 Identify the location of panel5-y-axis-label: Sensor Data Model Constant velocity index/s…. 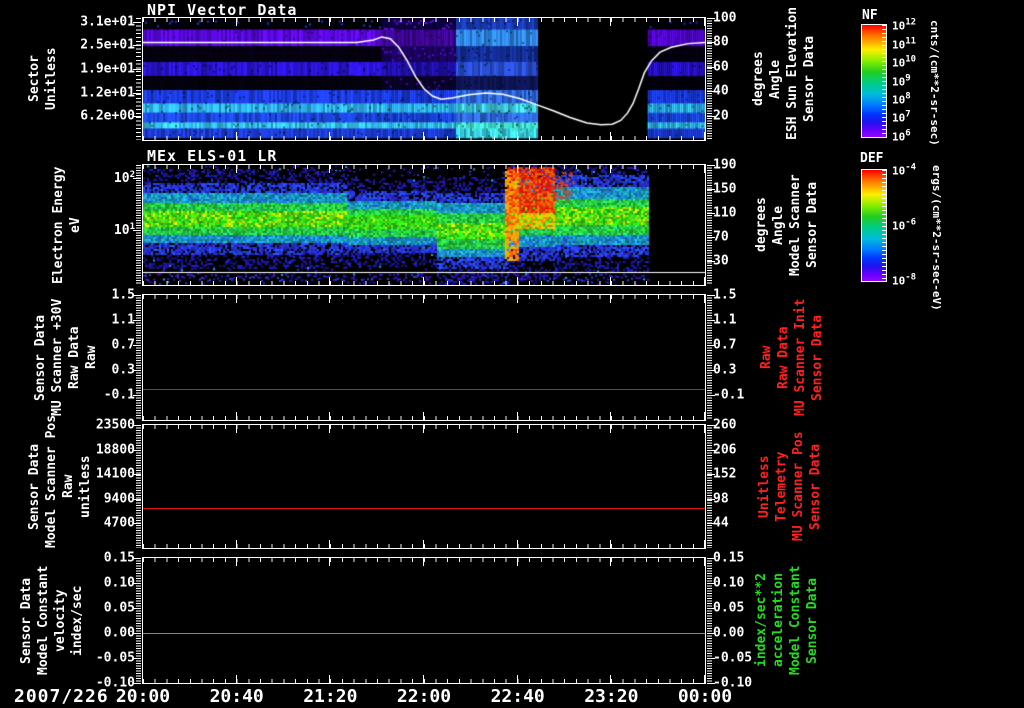
(52, 620).